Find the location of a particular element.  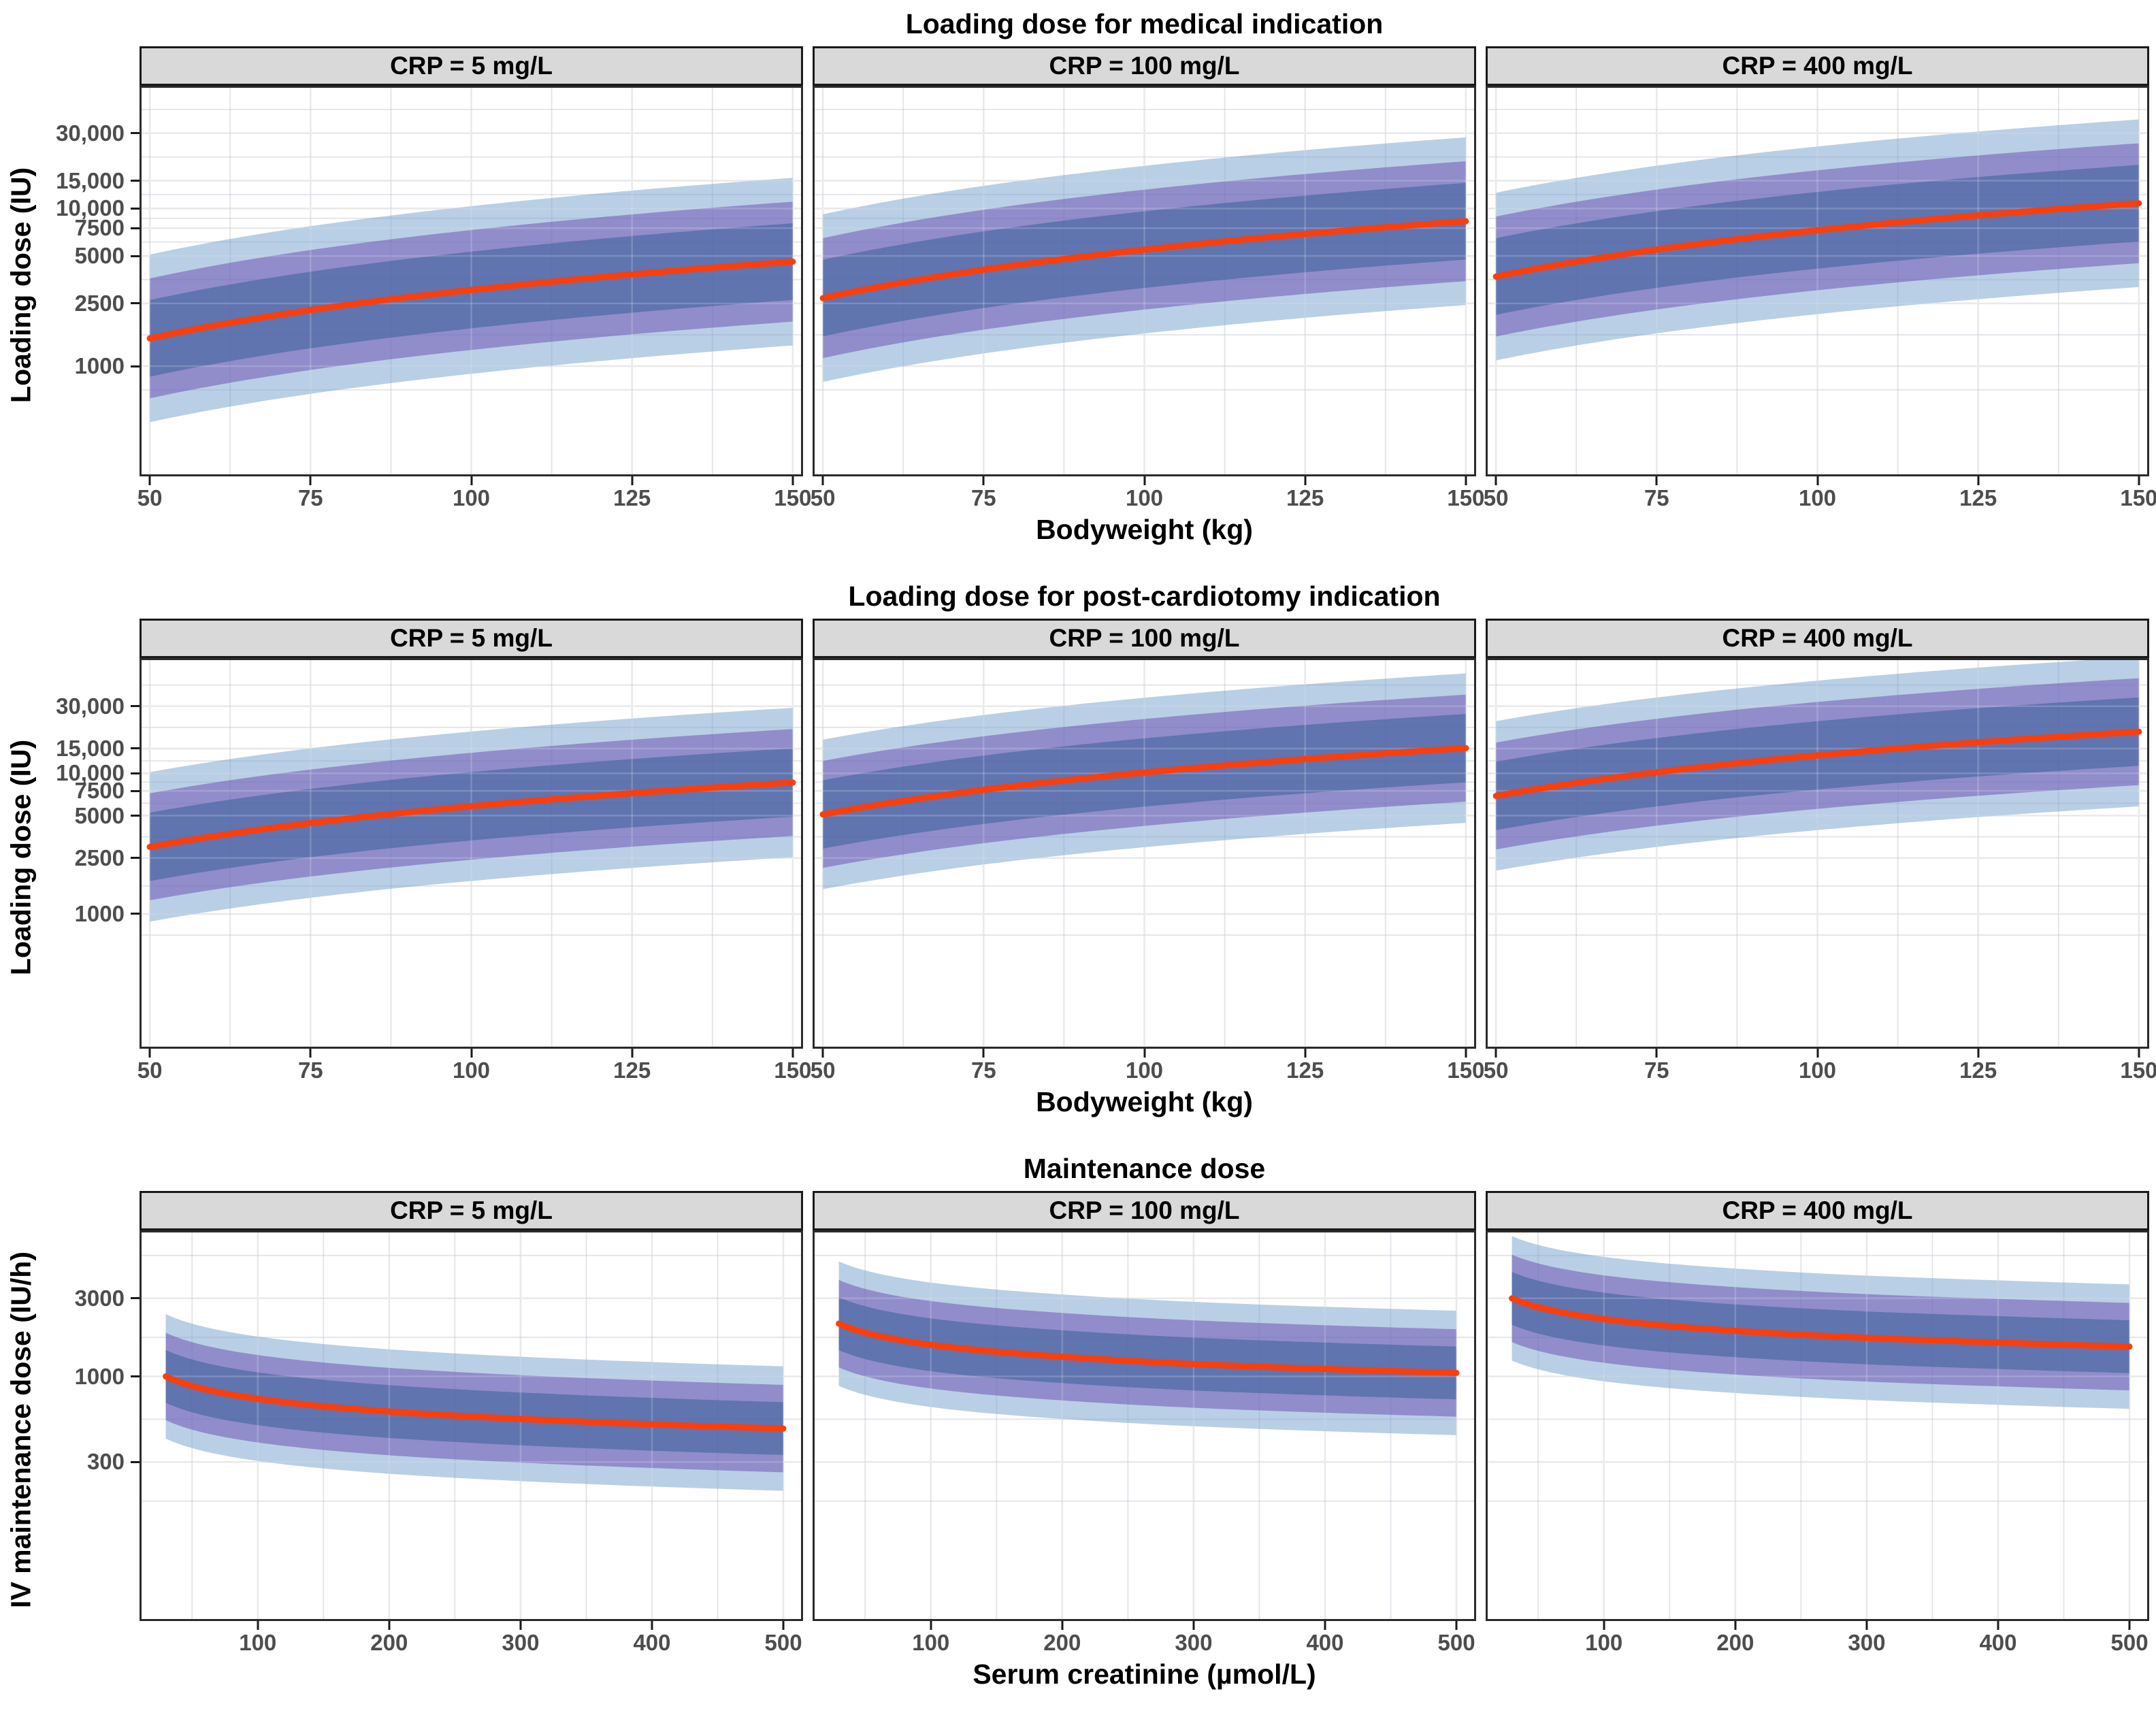

facet-strip: CRP = 400 mg/L is located at coordinates (1818, 66).